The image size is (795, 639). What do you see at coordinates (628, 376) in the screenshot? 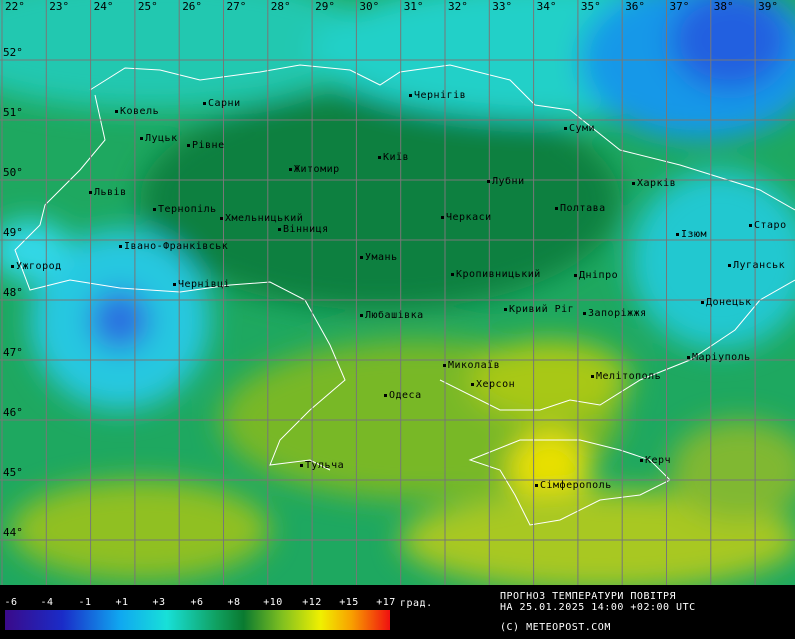
I see `city: Мелітополь` at bounding box center [628, 376].